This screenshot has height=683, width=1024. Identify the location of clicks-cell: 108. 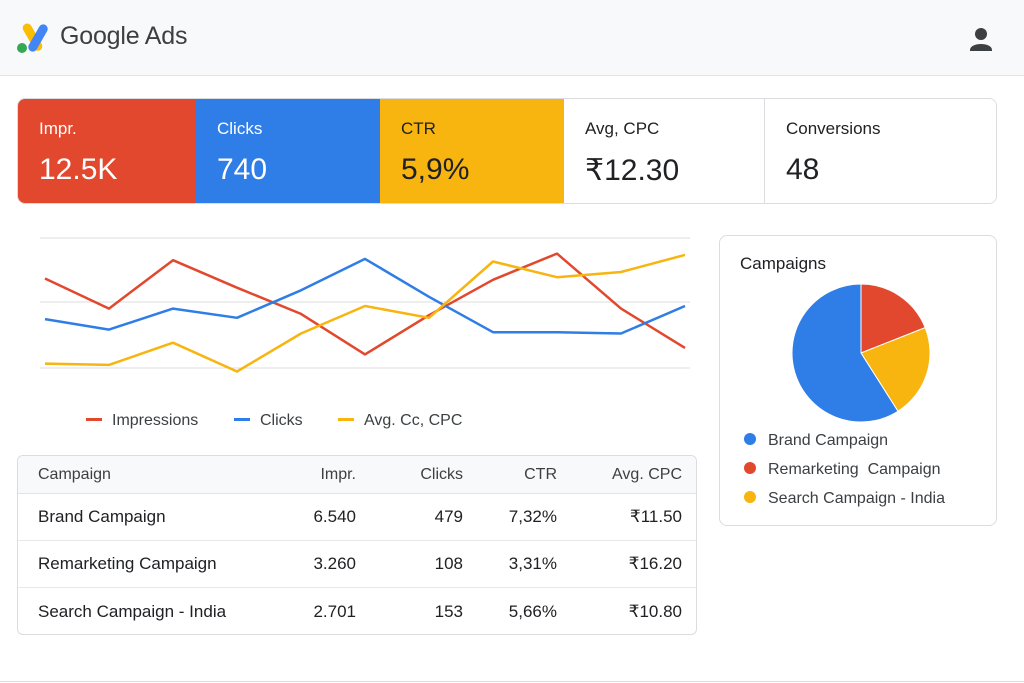
(448, 563).